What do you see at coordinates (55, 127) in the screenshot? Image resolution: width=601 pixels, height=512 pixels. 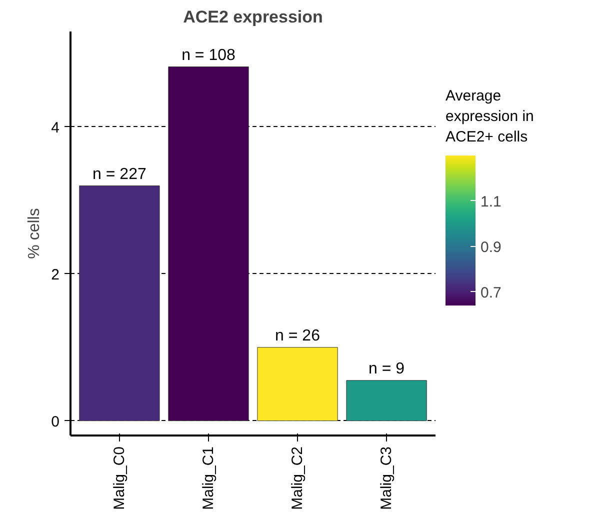 I see `y-tick-label: 4` at bounding box center [55, 127].